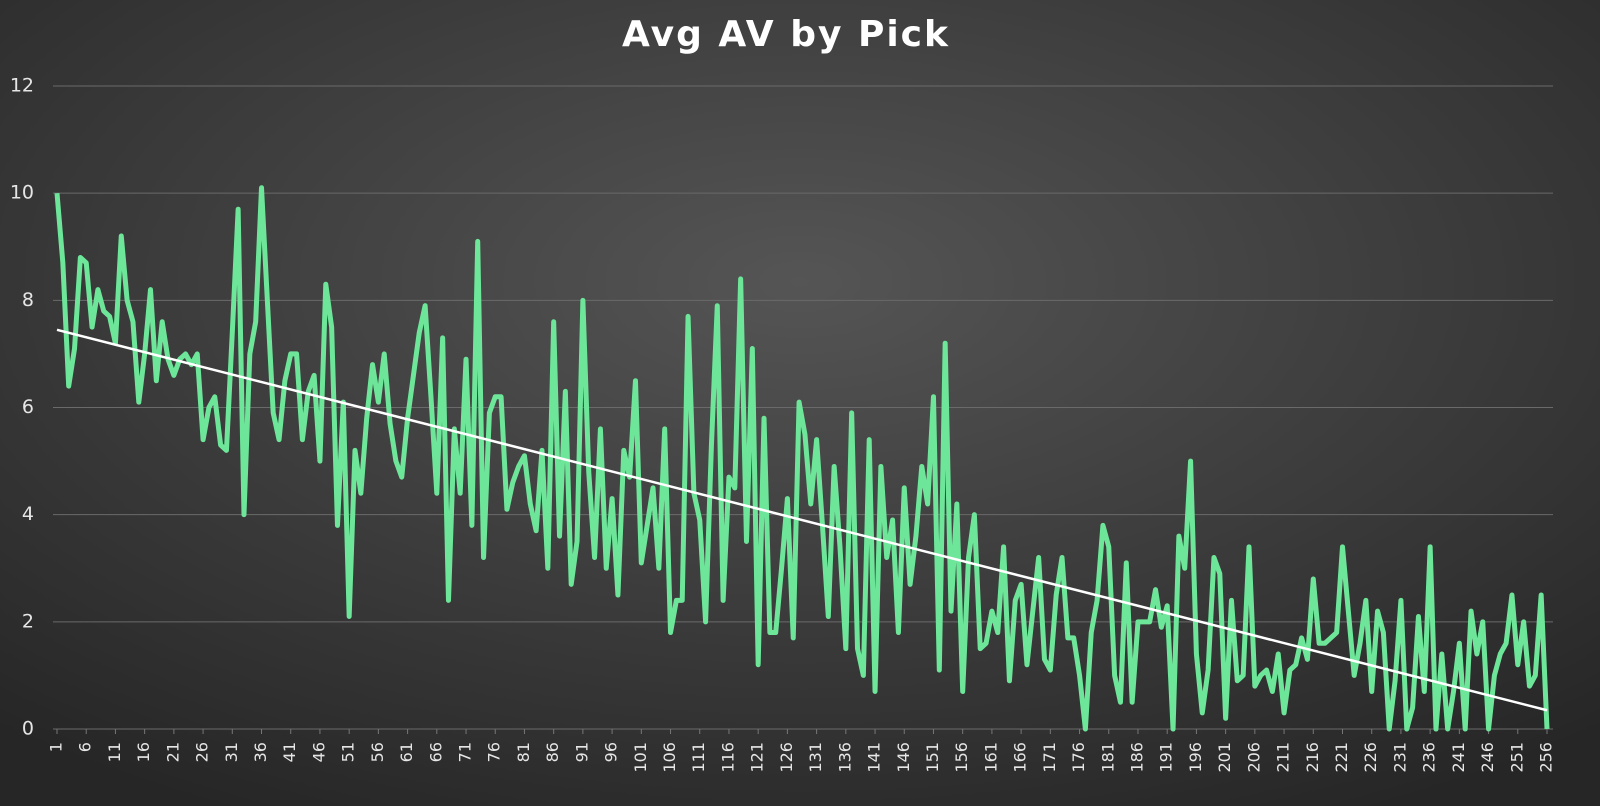 The height and width of the screenshot is (806, 1600). What do you see at coordinates (318, 752) in the screenshot?
I see `x-tick-label: 46` at bounding box center [318, 752].